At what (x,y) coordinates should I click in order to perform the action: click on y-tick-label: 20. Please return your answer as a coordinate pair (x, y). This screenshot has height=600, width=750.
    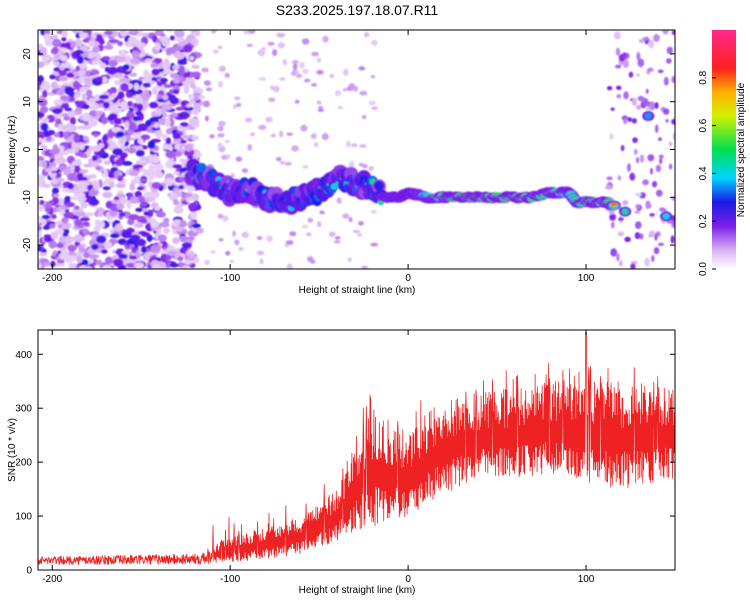
    Looking at the image, I should click on (27, 54).